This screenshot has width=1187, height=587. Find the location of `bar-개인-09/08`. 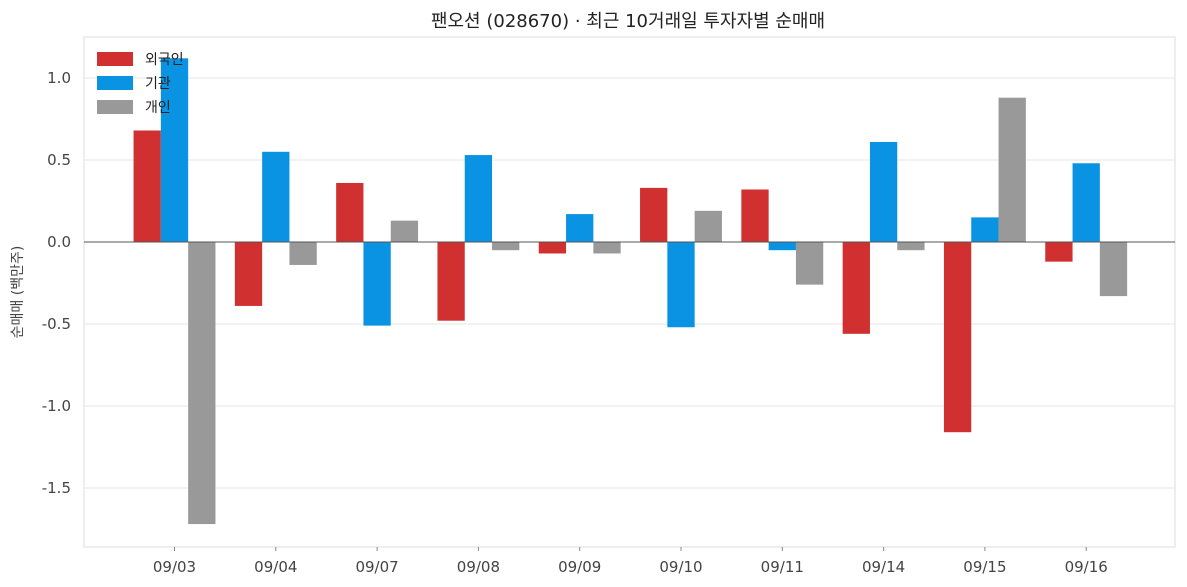

bar-개인-09/08 is located at coordinates (506, 246).